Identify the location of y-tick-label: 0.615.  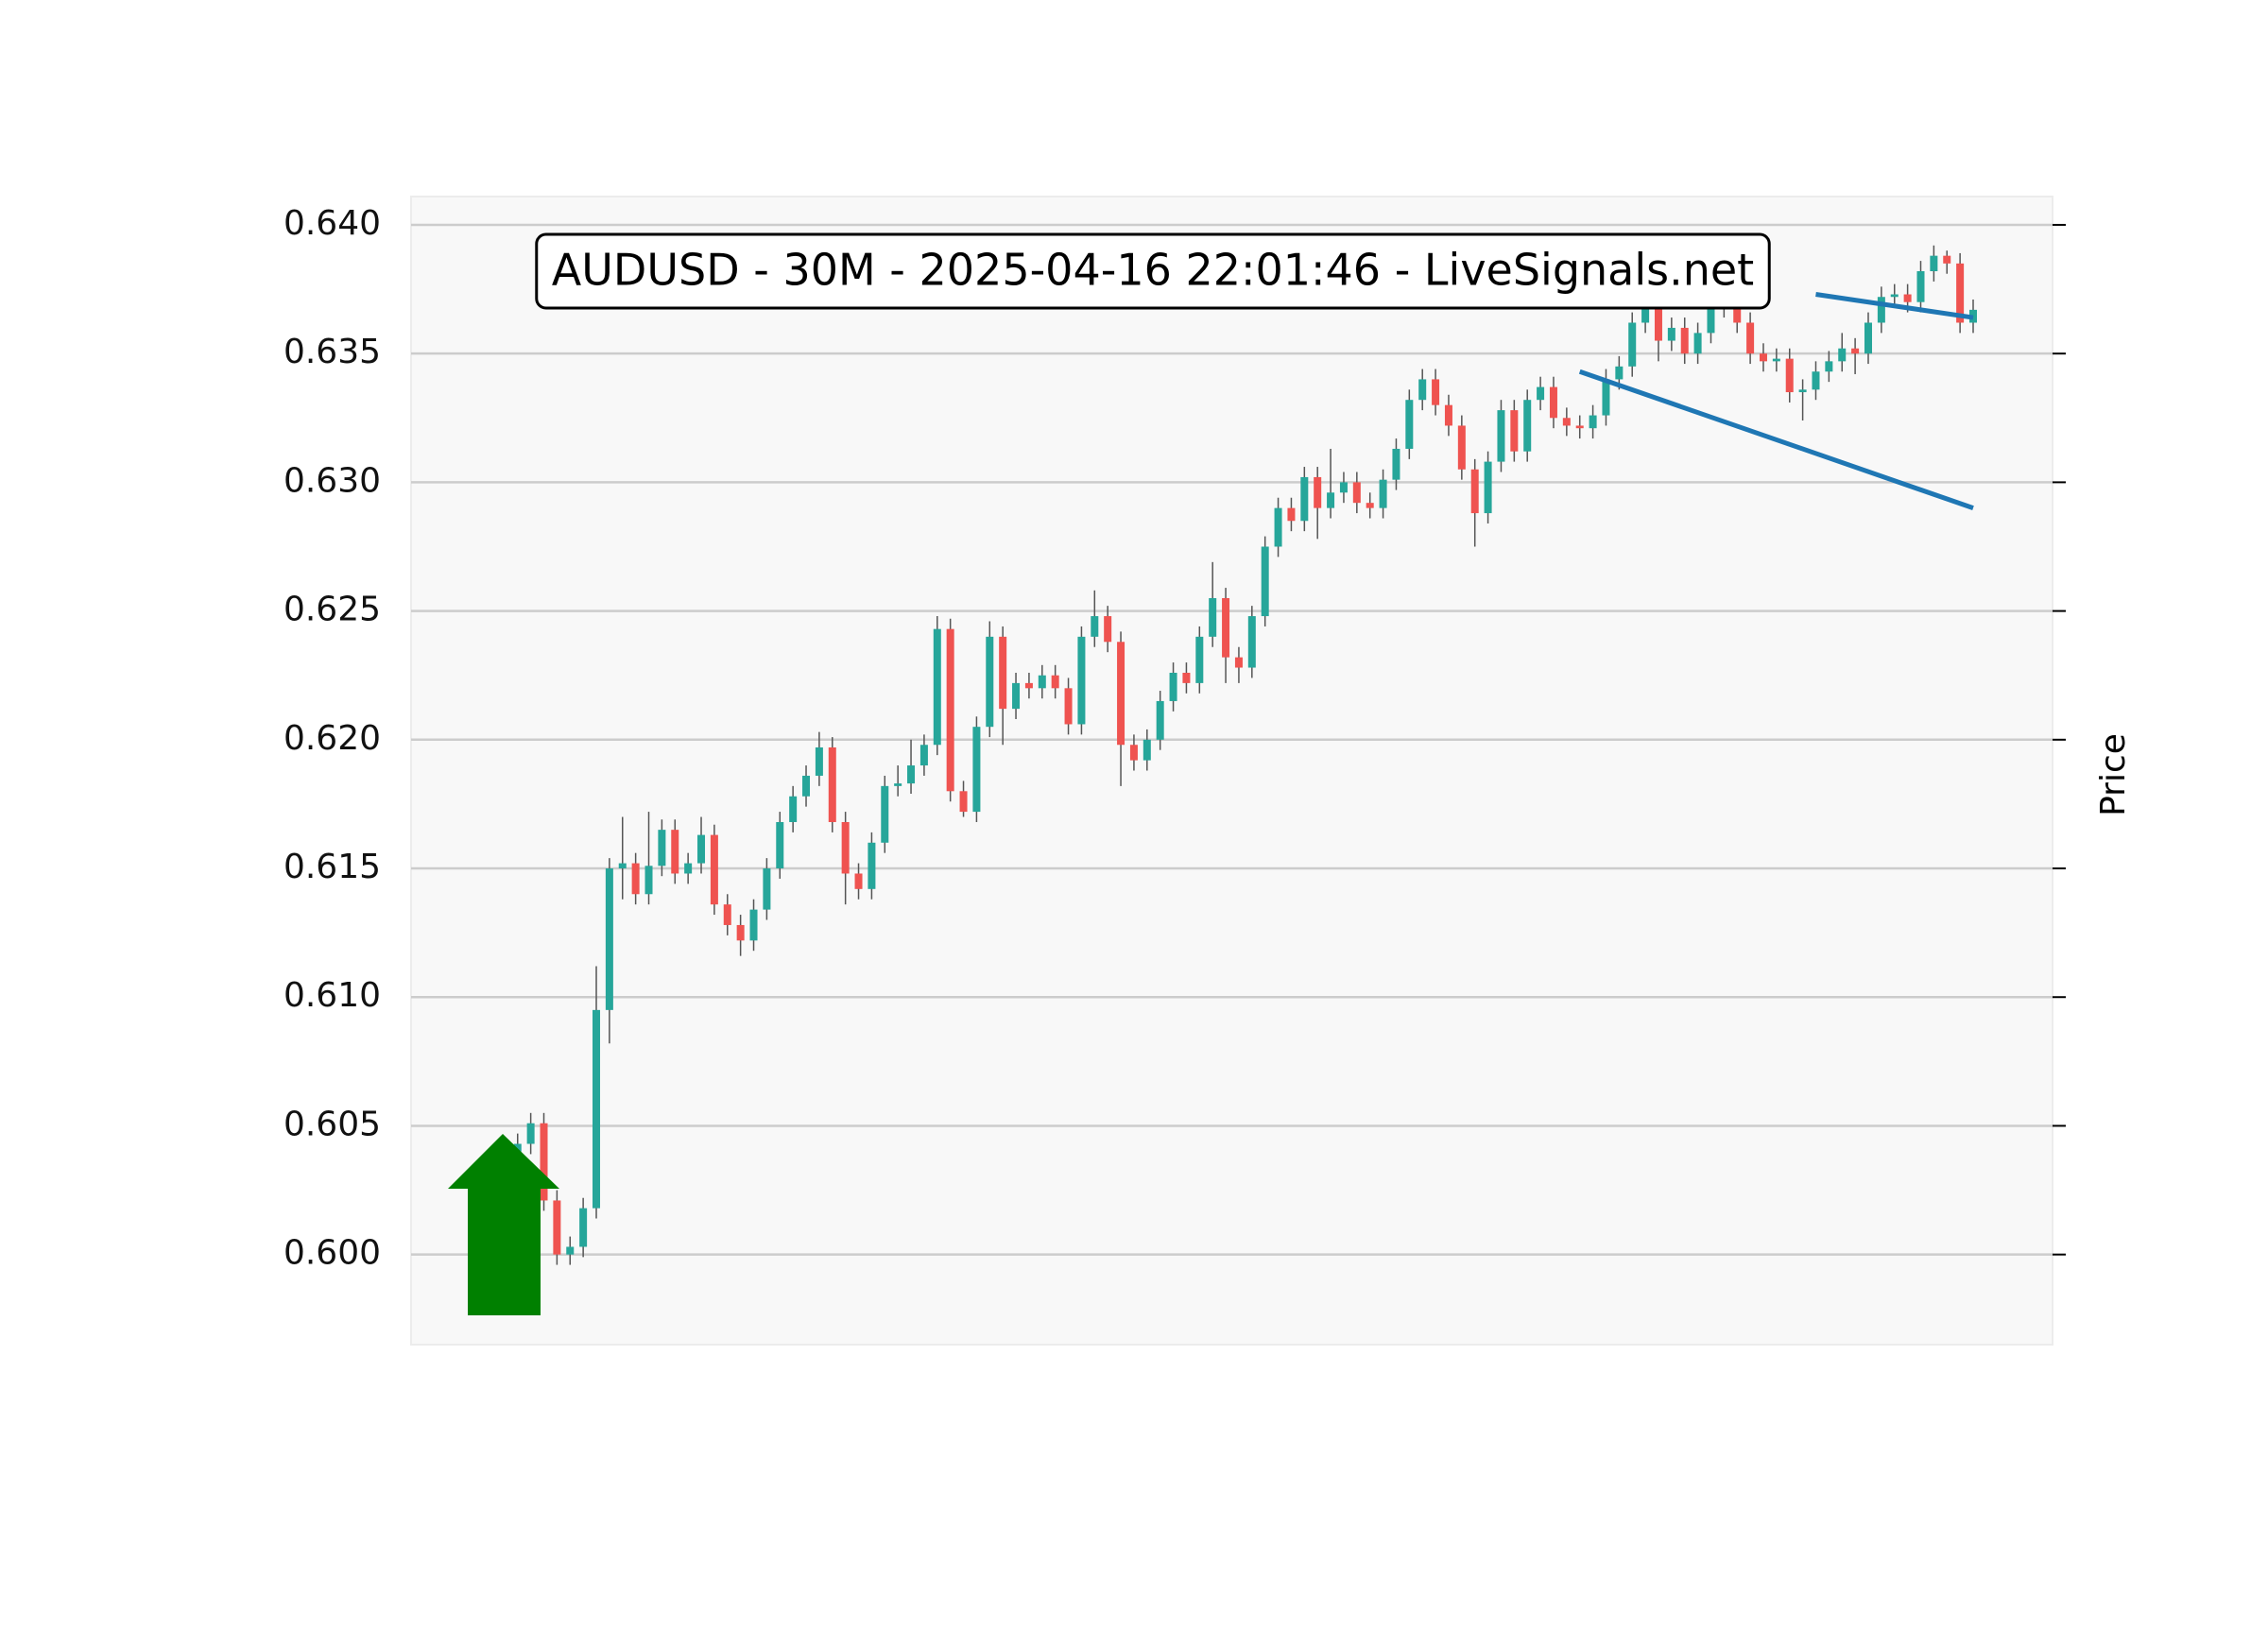
(332, 867).